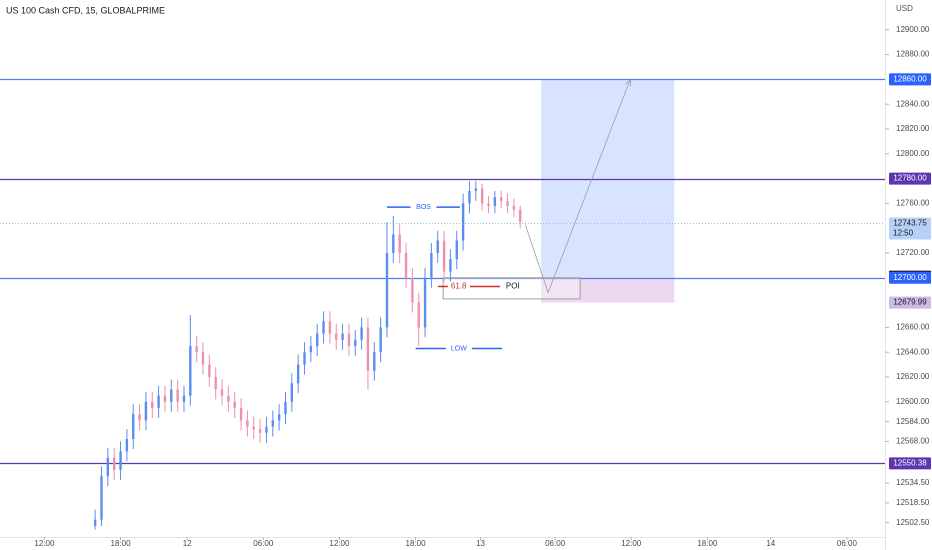 The width and height of the screenshot is (932, 550). Describe the element at coordinates (608, 289) in the screenshot. I see `stop-zone` at that location.